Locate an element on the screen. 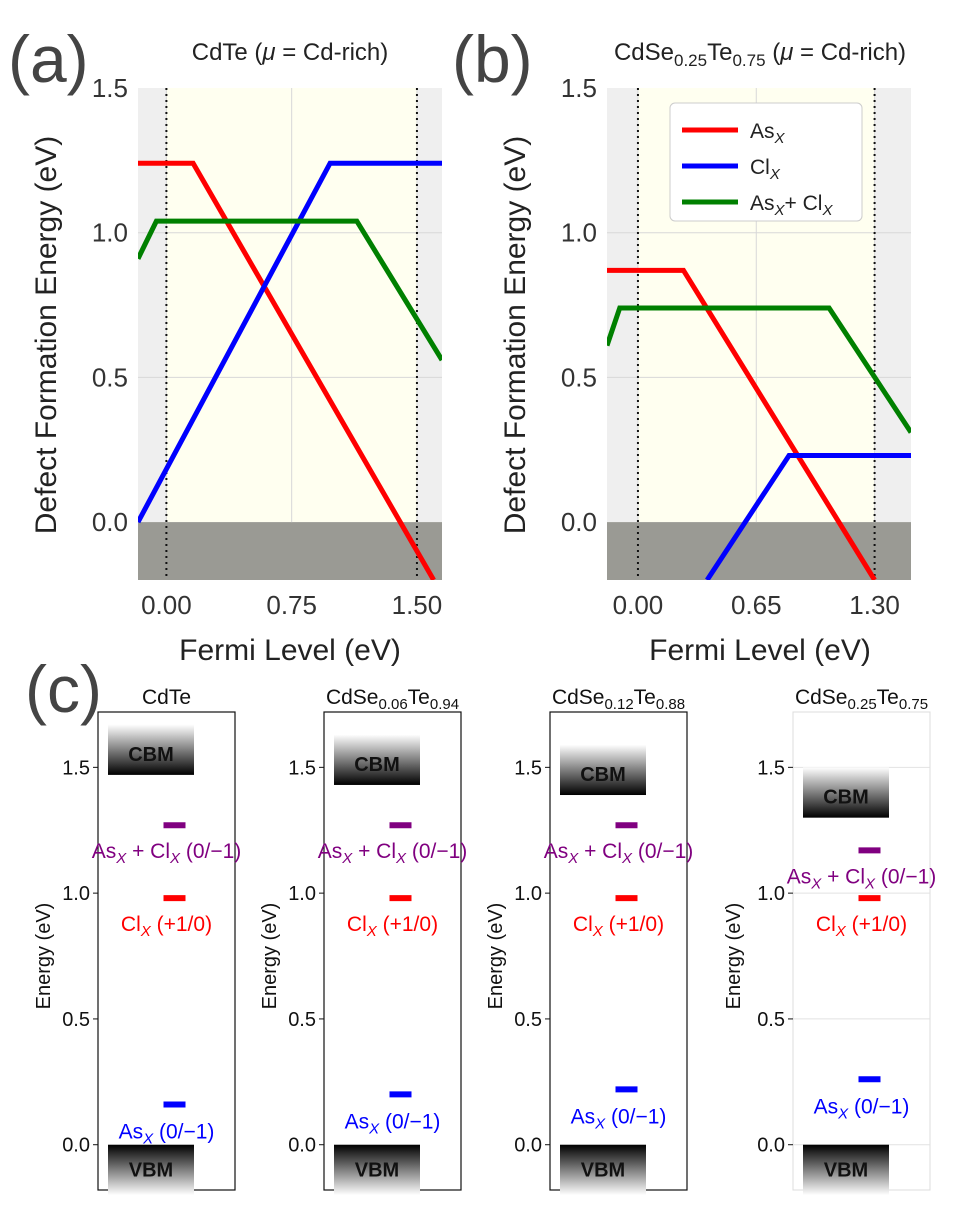 This screenshot has width=973, height=1216. panel-a-letter: (a) is located at coordinates (48, 59).